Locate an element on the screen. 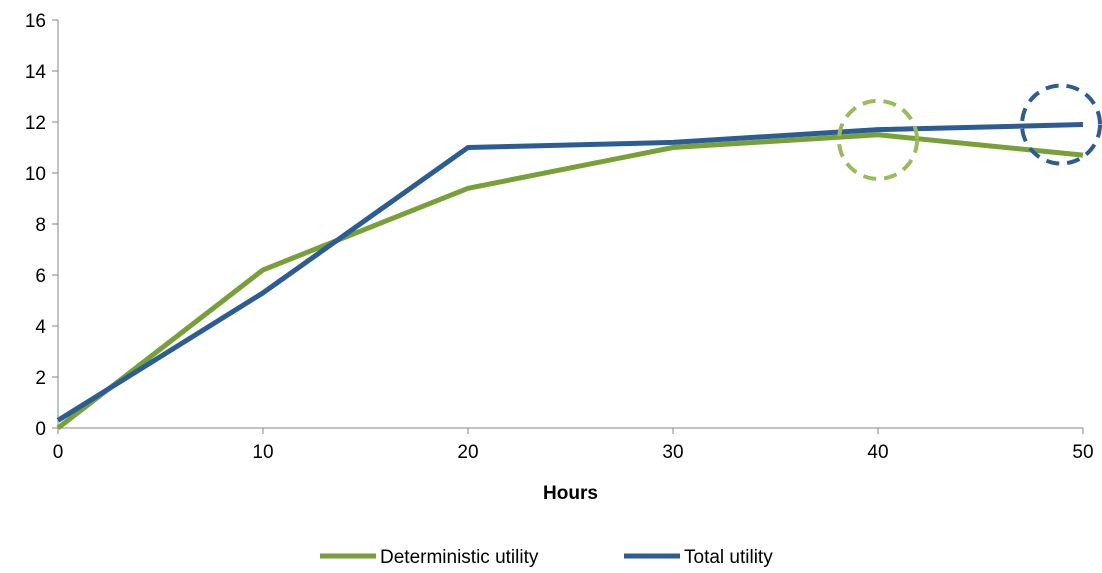 This screenshot has width=1102, height=573. y-tick-label: 12 is located at coordinates (35, 123).